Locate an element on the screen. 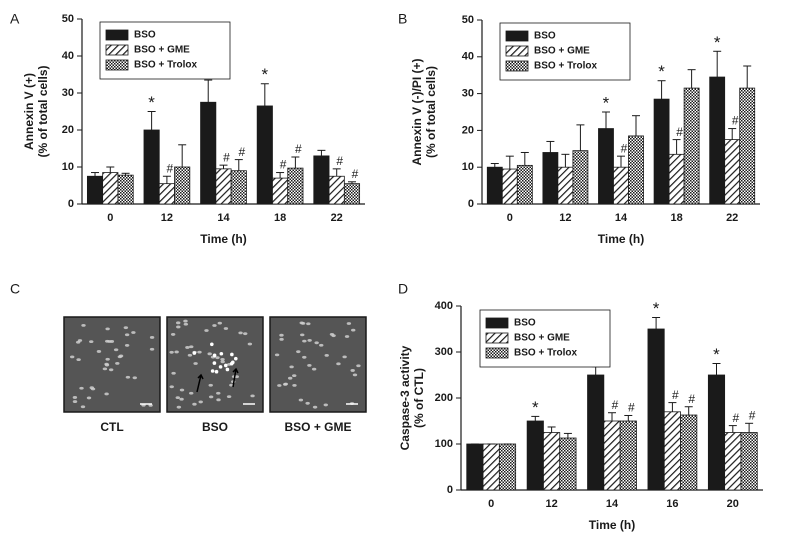 The width and height of the screenshot is (785, 543). panel-label: A is located at coordinates (15, 19).